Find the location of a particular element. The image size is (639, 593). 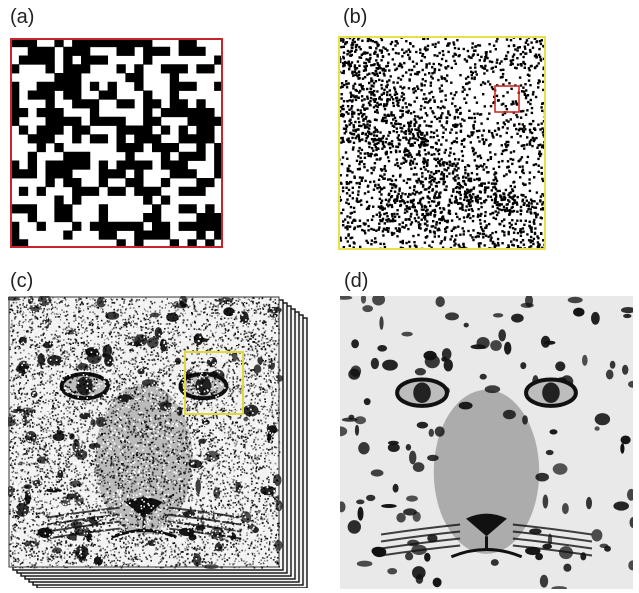

binary-pattern-image is located at coordinates (116, 143).